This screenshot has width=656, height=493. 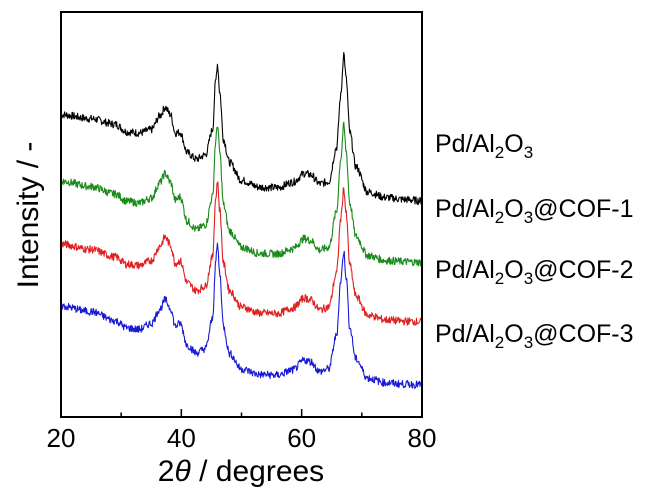 I want to click on series-1-label-part: 2, so click(x=499, y=152).